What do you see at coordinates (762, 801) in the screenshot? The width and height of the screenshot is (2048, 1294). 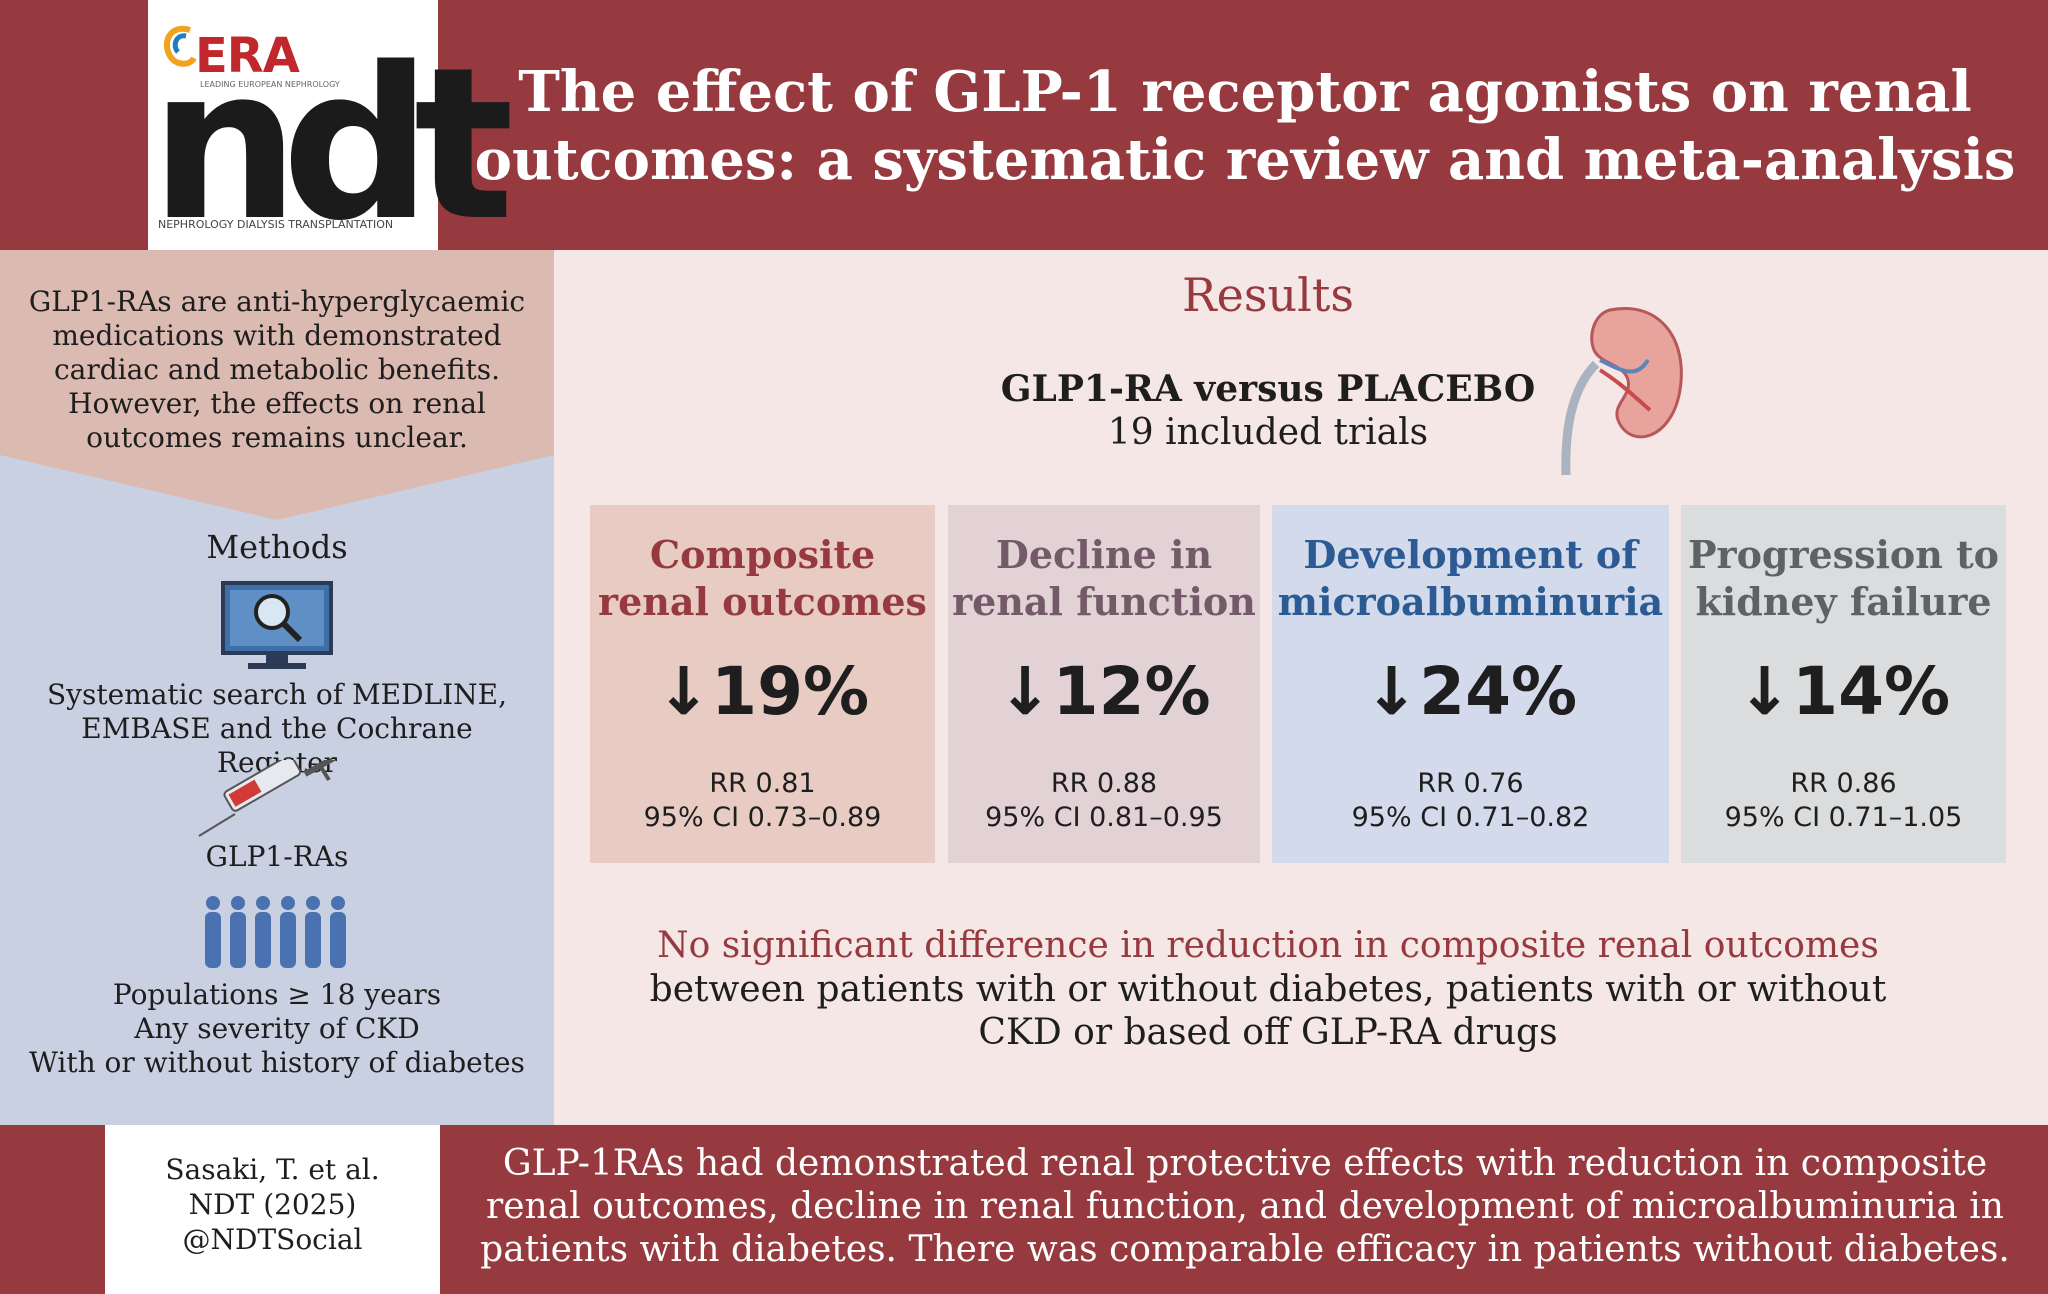 I see `outcome-stats: RR 0.81 95% CI 0.73–0.89` at bounding box center [762, 801].